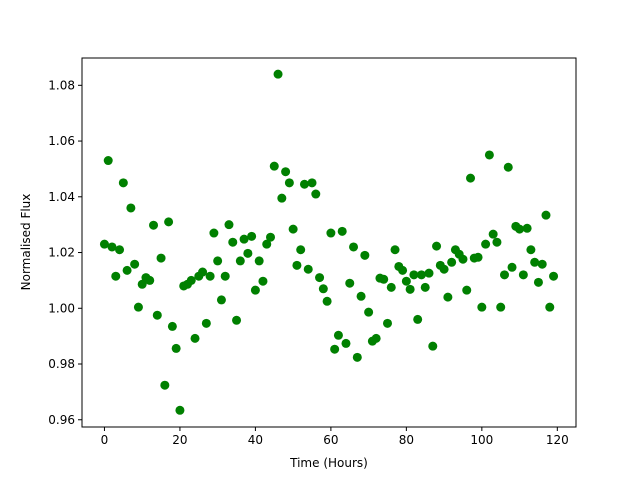  Describe the element at coordinates (105, 440) in the screenshot. I see `x-tick-label: 0` at that location.